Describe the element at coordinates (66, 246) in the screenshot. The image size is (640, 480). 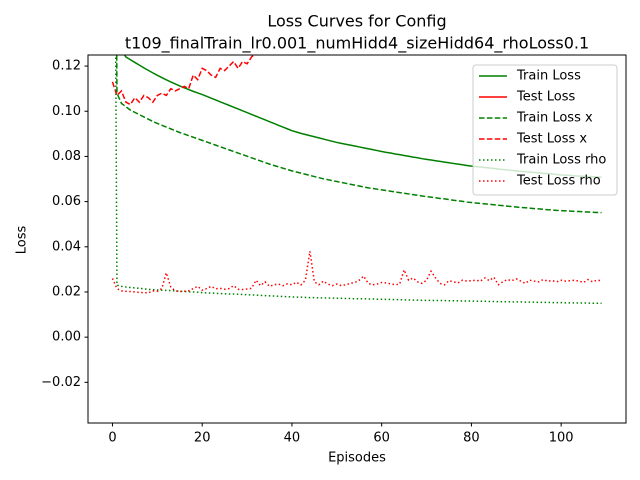
I see `y-tick-label: 0.04` at that location.